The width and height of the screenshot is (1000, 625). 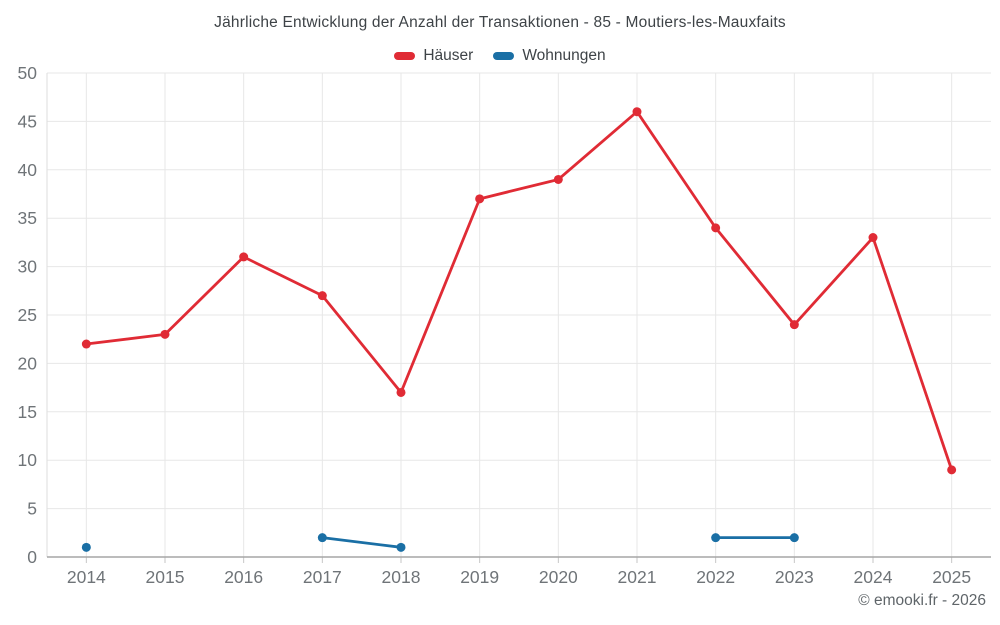 I want to click on y-axis-tick-label: 25, so click(x=27, y=315).